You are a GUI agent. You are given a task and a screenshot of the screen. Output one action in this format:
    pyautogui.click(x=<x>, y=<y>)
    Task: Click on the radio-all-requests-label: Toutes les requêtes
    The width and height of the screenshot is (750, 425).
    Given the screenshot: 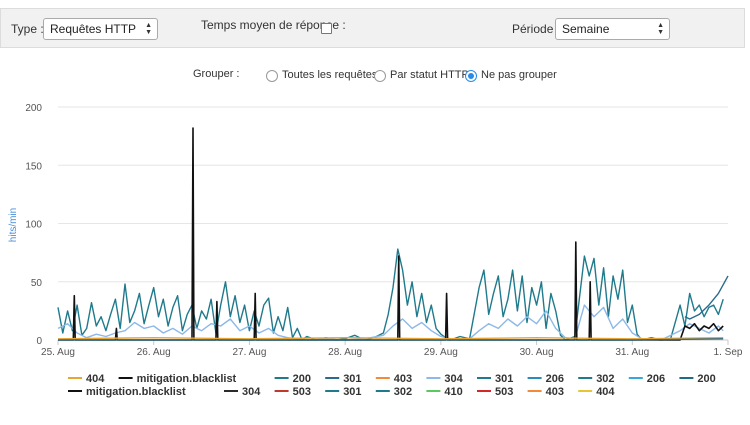 What is the action you would take?
    pyautogui.click(x=330, y=75)
    